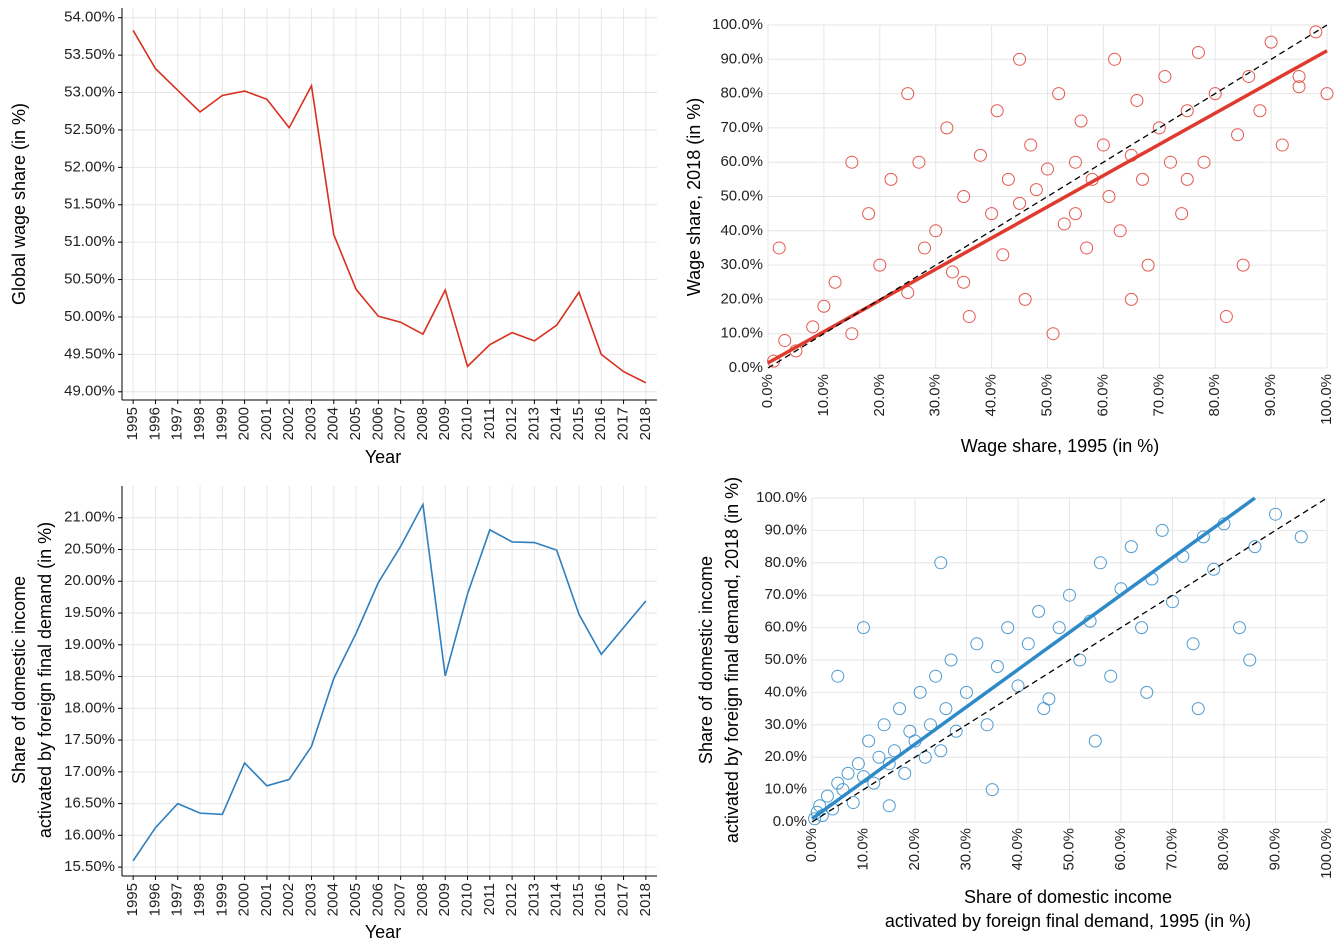 The height and width of the screenshot is (943, 1343). I want to click on y-axis-title: Share of domestic income, so click(706, 660).